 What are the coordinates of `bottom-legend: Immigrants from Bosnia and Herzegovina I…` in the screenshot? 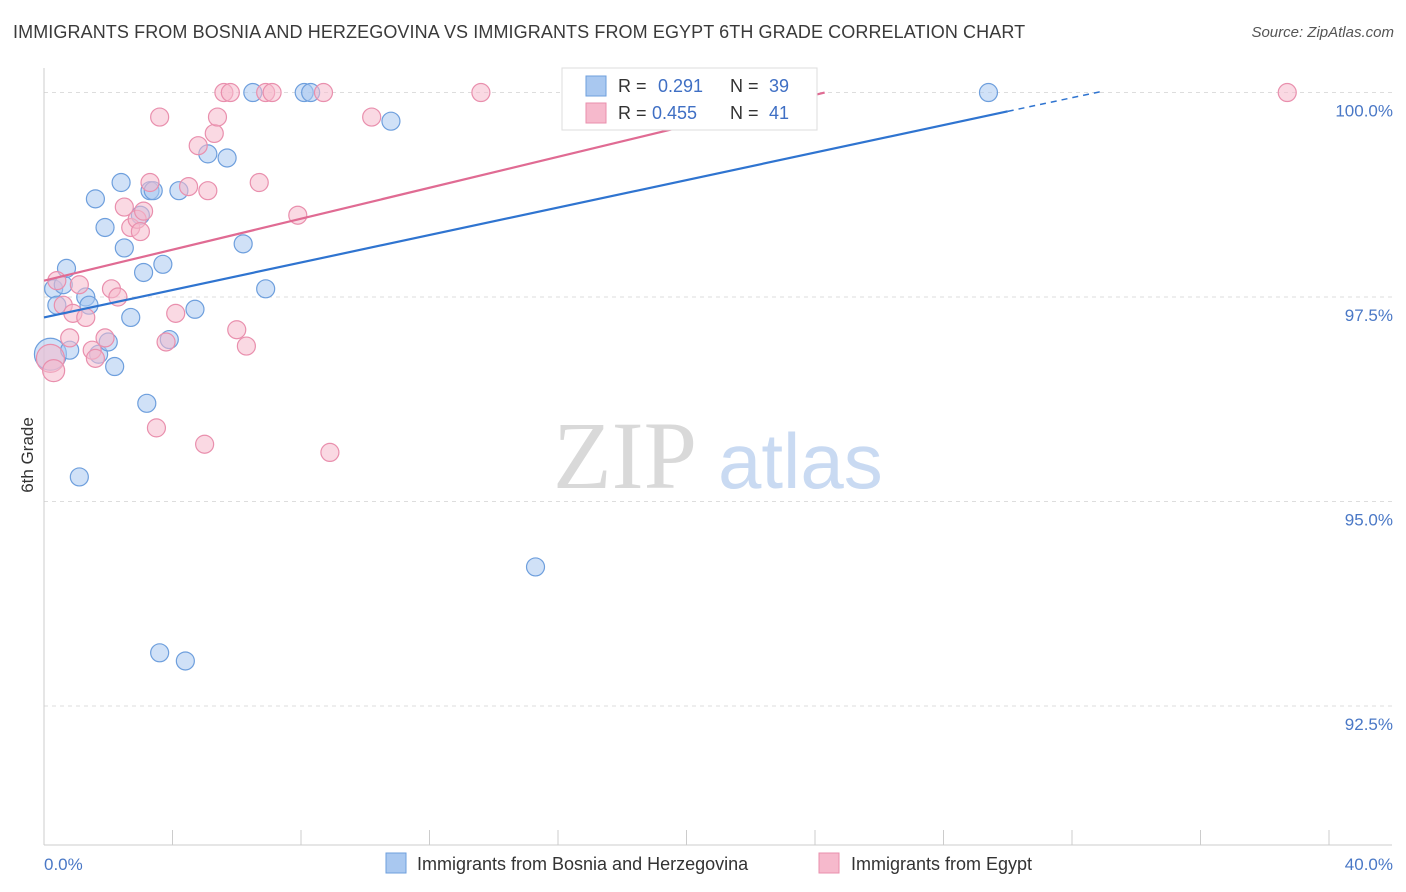 It's located at (708, 863).